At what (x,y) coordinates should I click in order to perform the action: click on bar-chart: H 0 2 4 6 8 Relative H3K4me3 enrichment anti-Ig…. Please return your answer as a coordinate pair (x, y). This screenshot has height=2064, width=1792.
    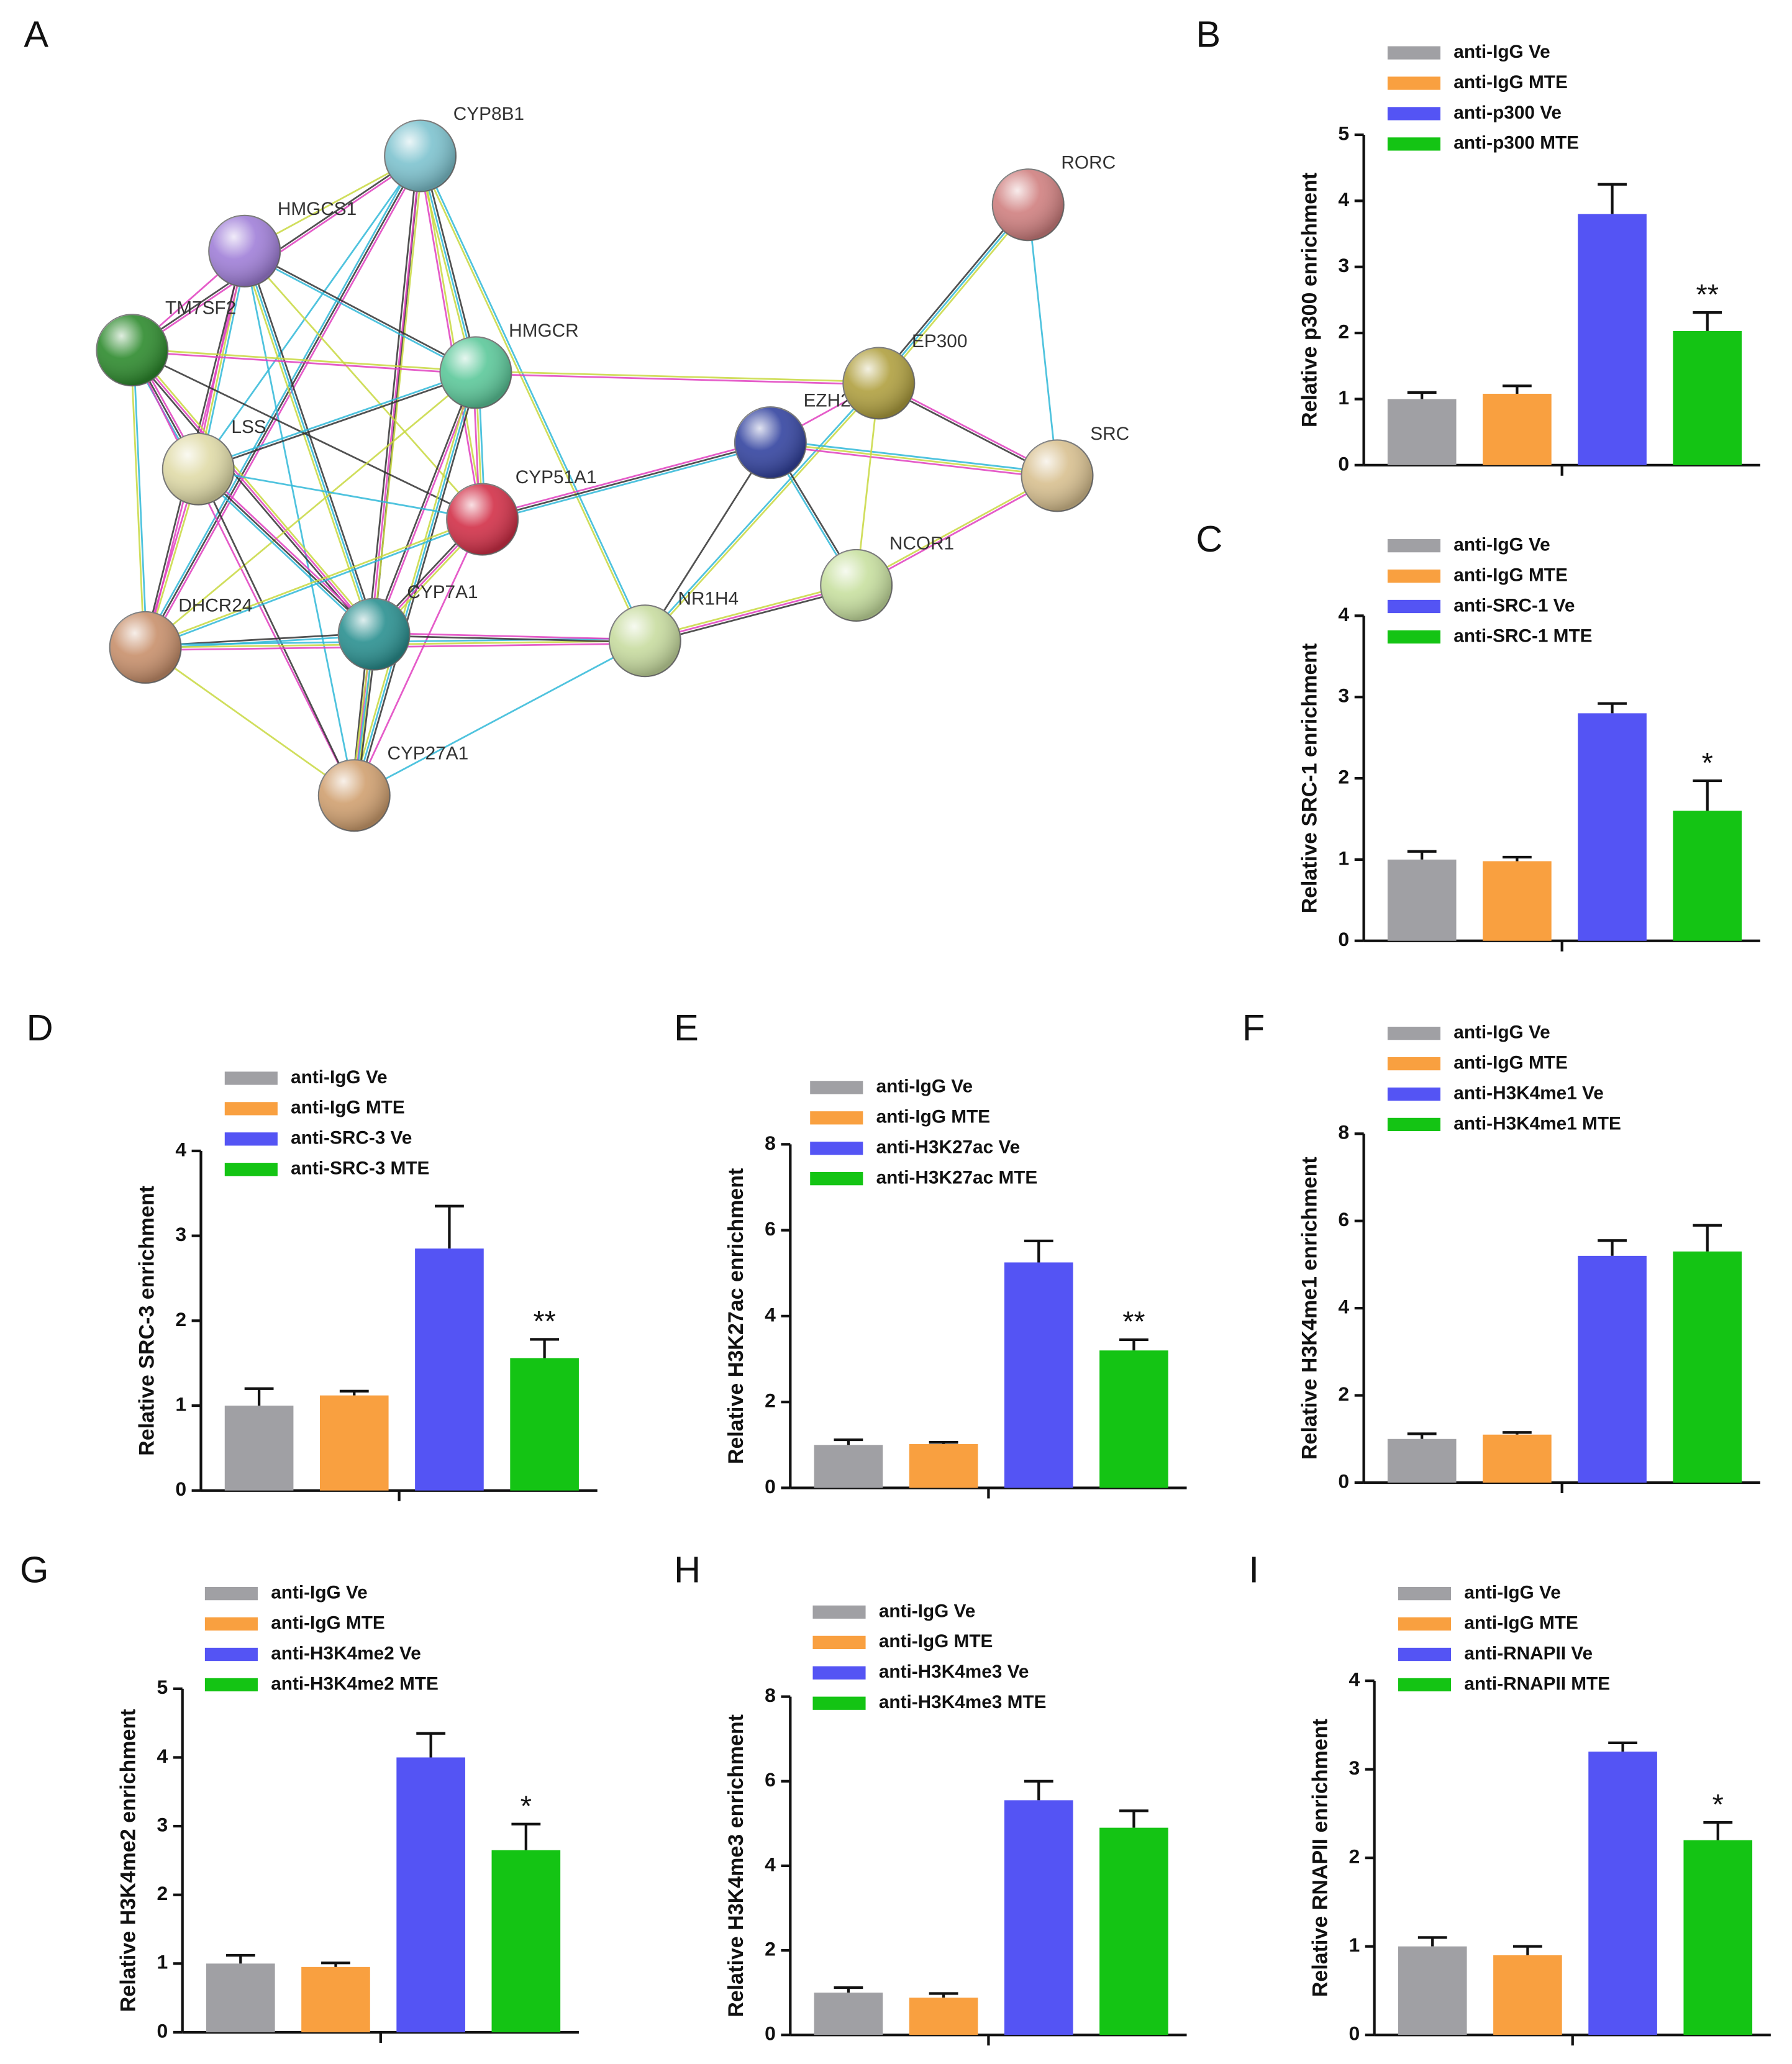
    Looking at the image, I should click on (930, 1797).